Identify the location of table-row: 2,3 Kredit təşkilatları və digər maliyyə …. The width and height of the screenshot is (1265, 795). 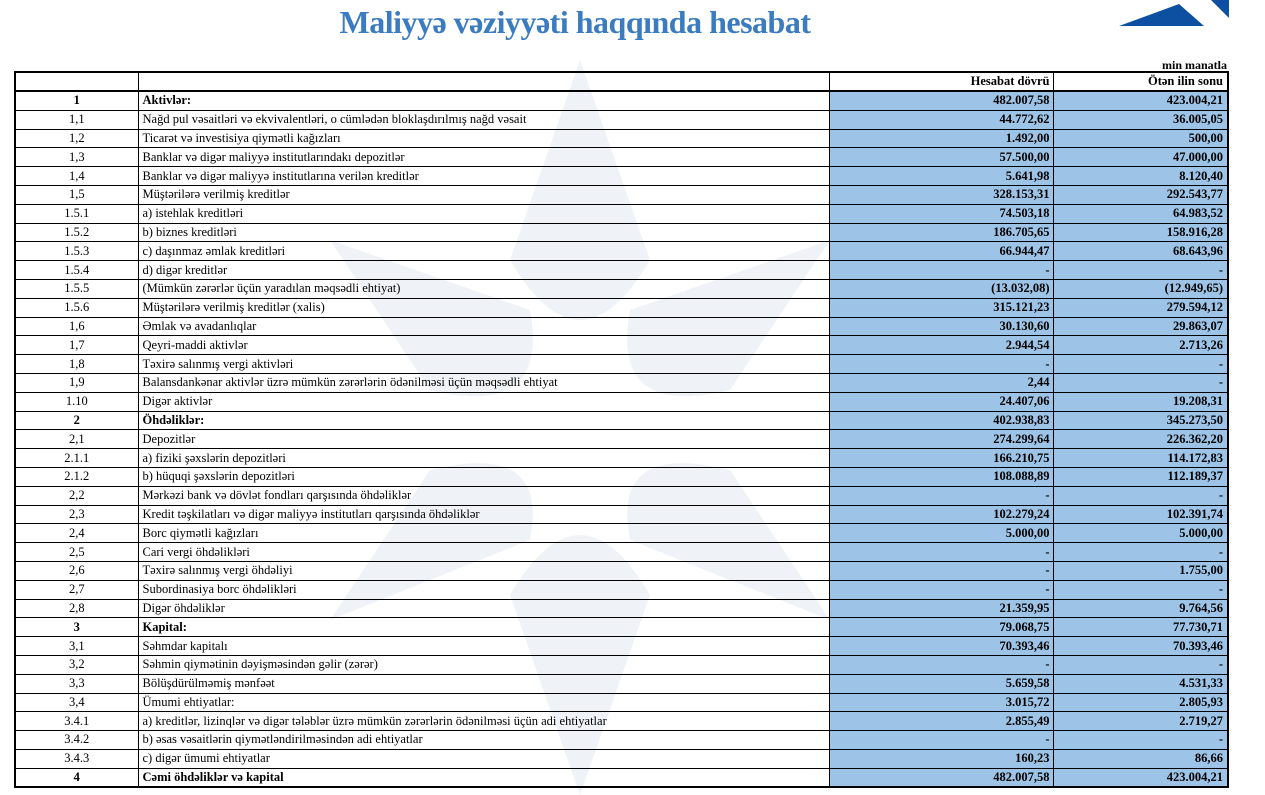
(621, 514).